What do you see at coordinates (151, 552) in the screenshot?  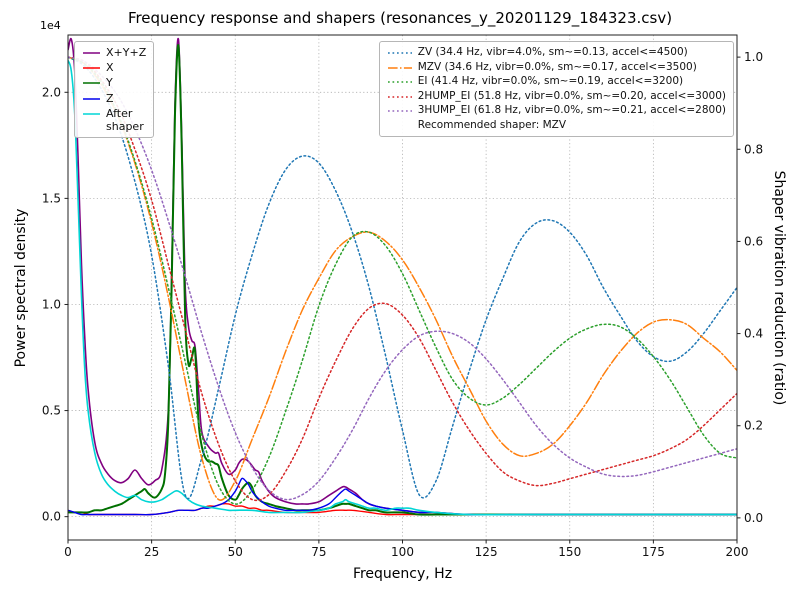 I see `x-tick-label: 25` at bounding box center [151, 552].